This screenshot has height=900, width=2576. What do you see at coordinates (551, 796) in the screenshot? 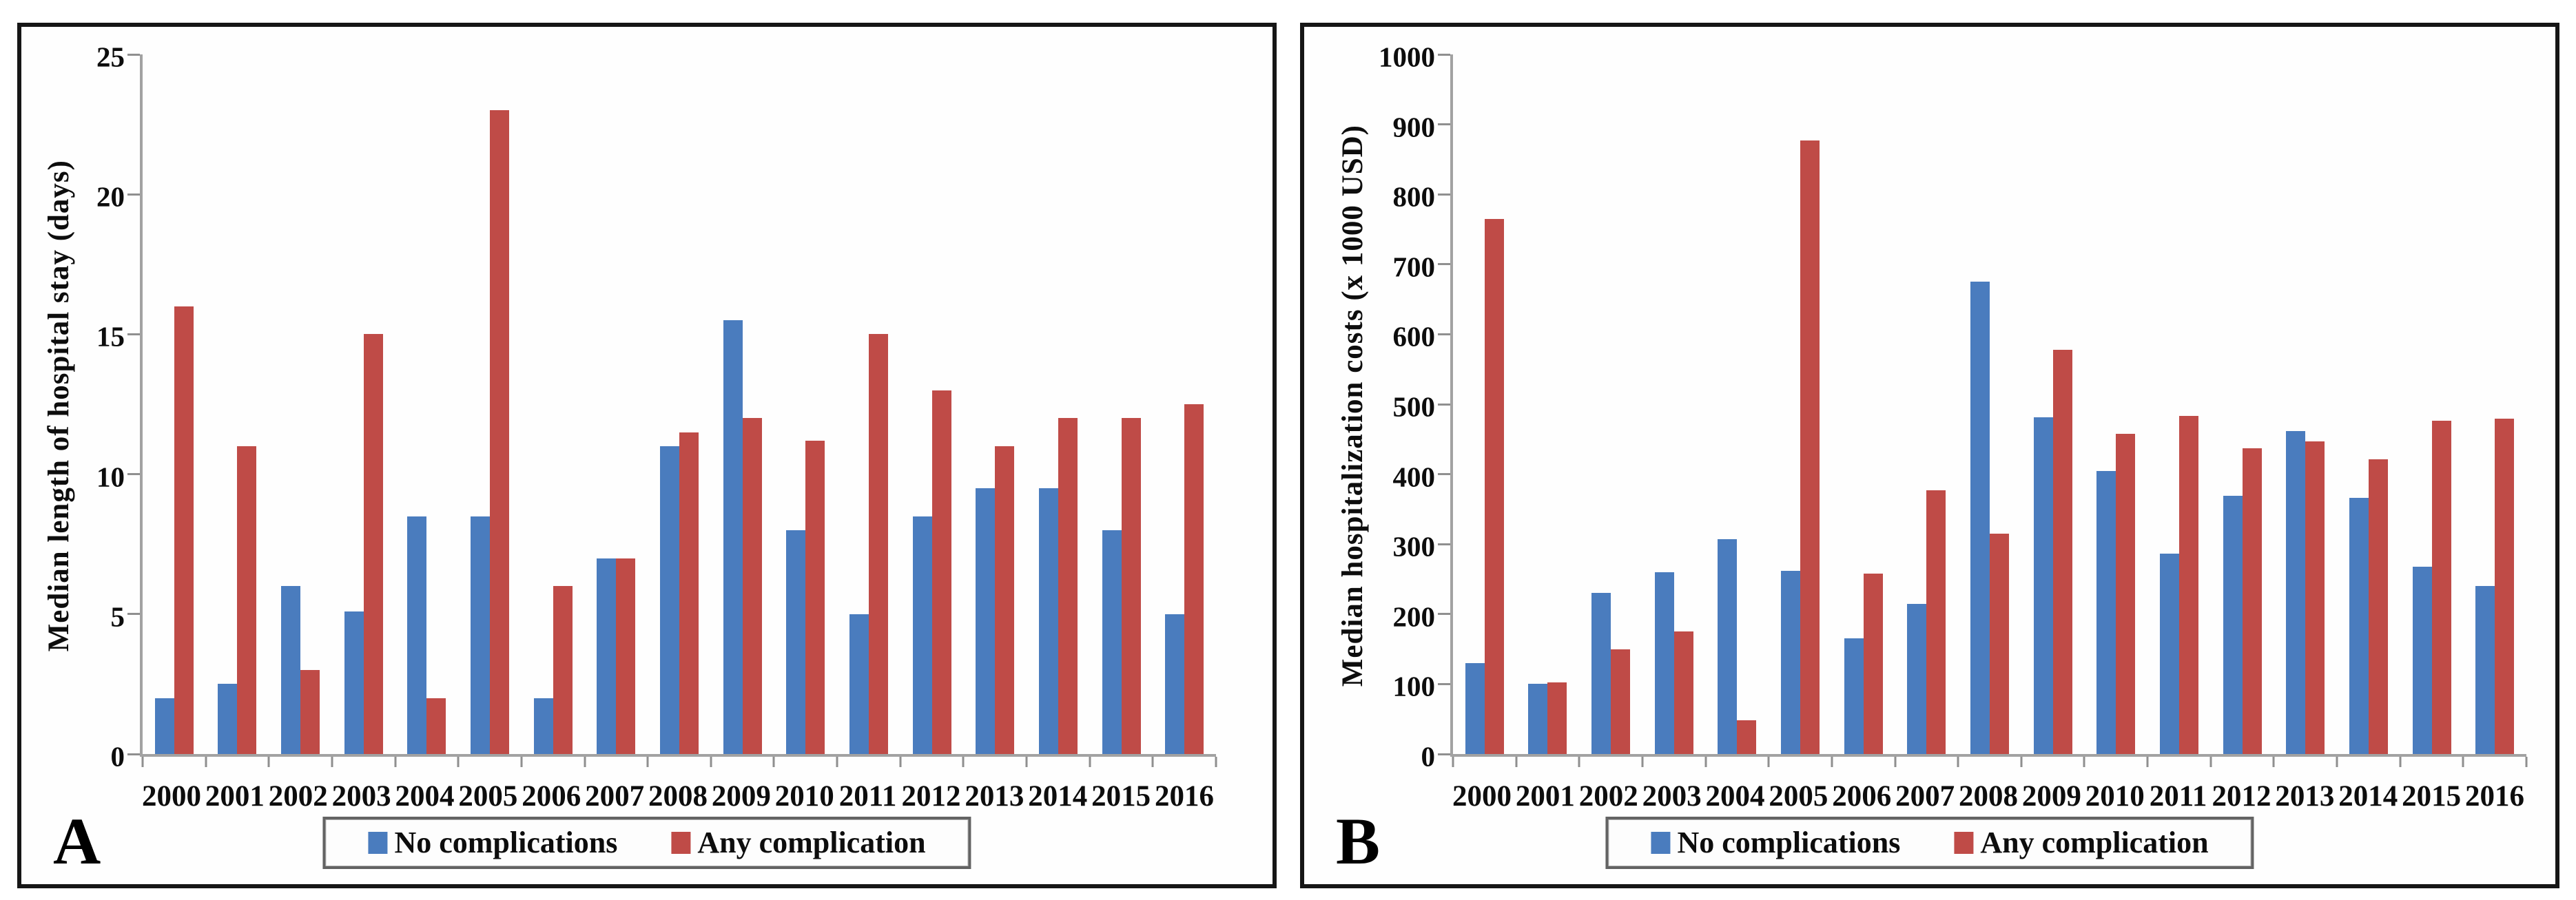
I see `x-tick-label: 2006` at bounding box center [551, 796].